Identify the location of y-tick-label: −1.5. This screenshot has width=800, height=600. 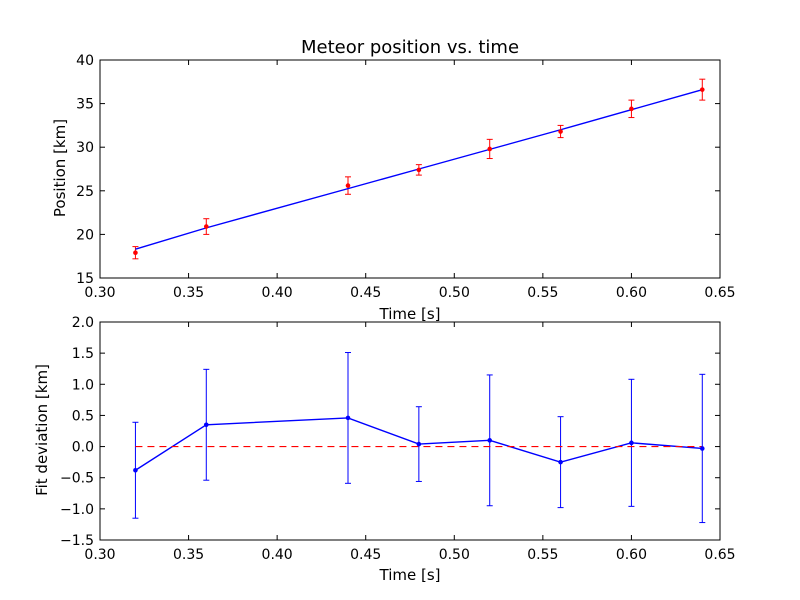
(77, 541).